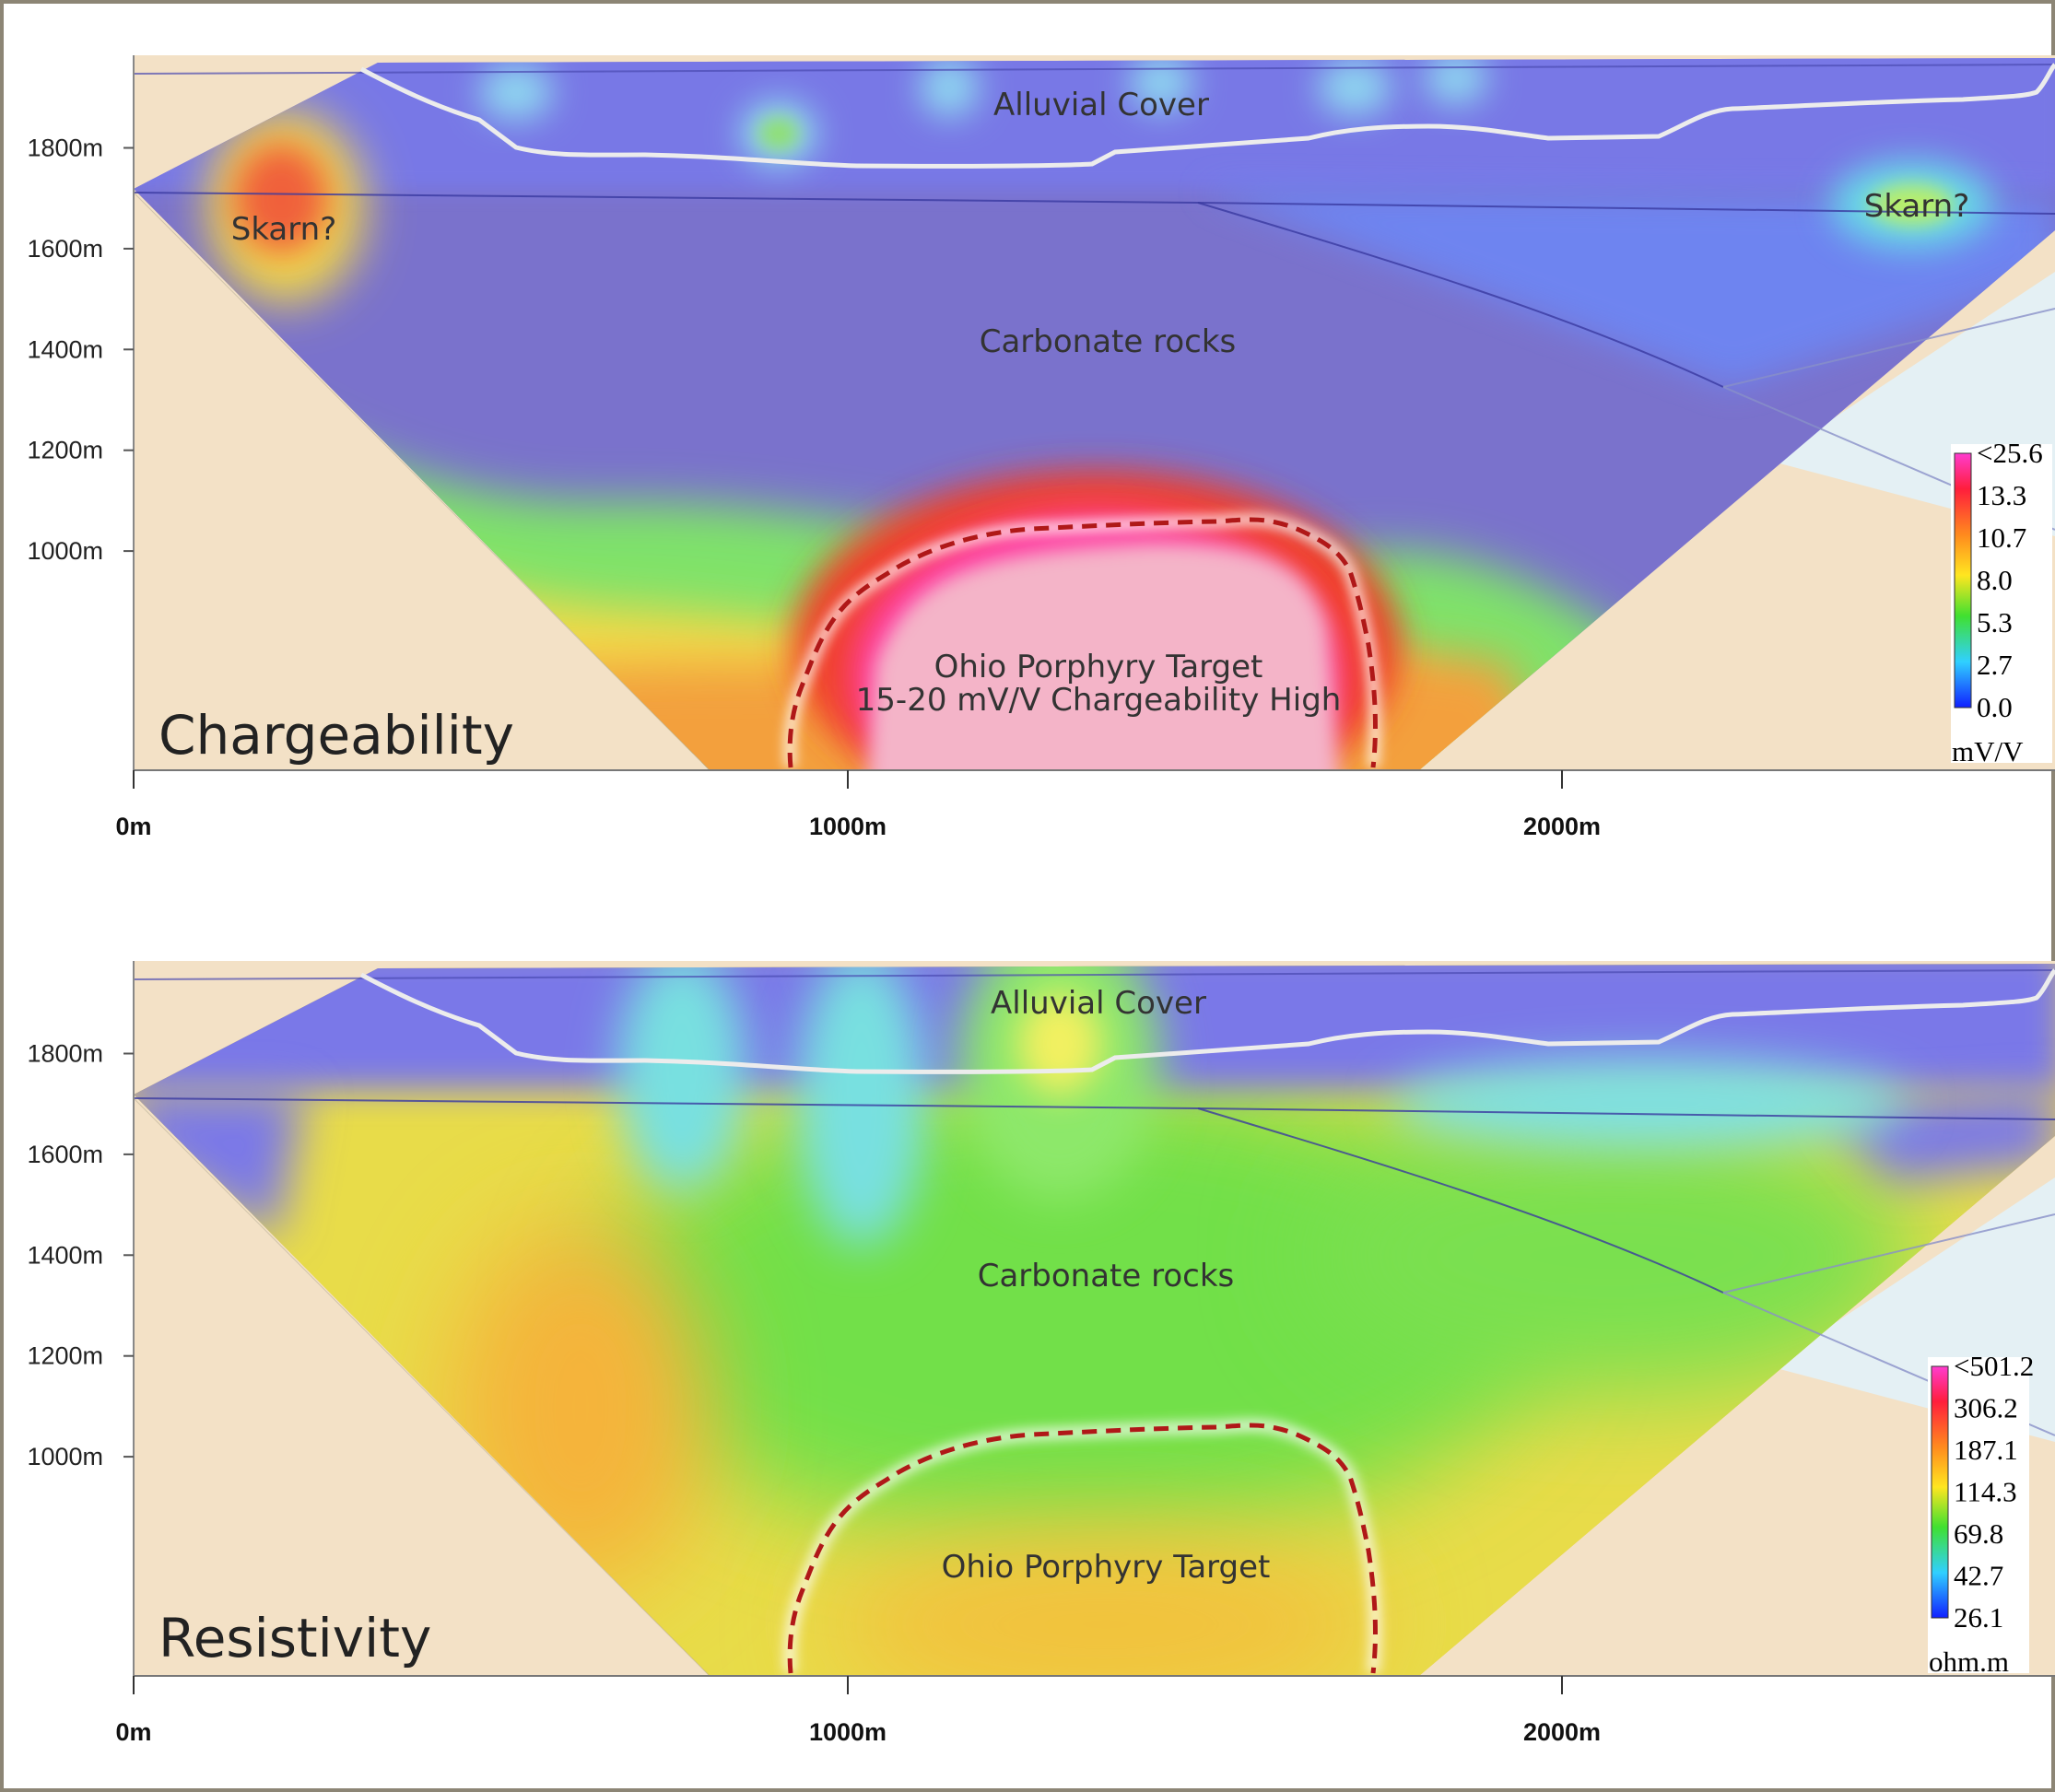  What do you see at coordinates (778, 133) in the screenshot?
I see `cover-spot-core` at bounding box center [778, 133].